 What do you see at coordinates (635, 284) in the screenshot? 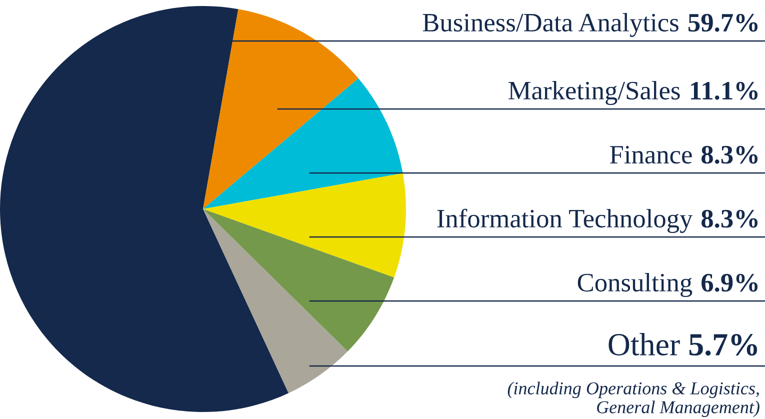
I see `slice-label: Consulting` at bounding box center [635, 284].